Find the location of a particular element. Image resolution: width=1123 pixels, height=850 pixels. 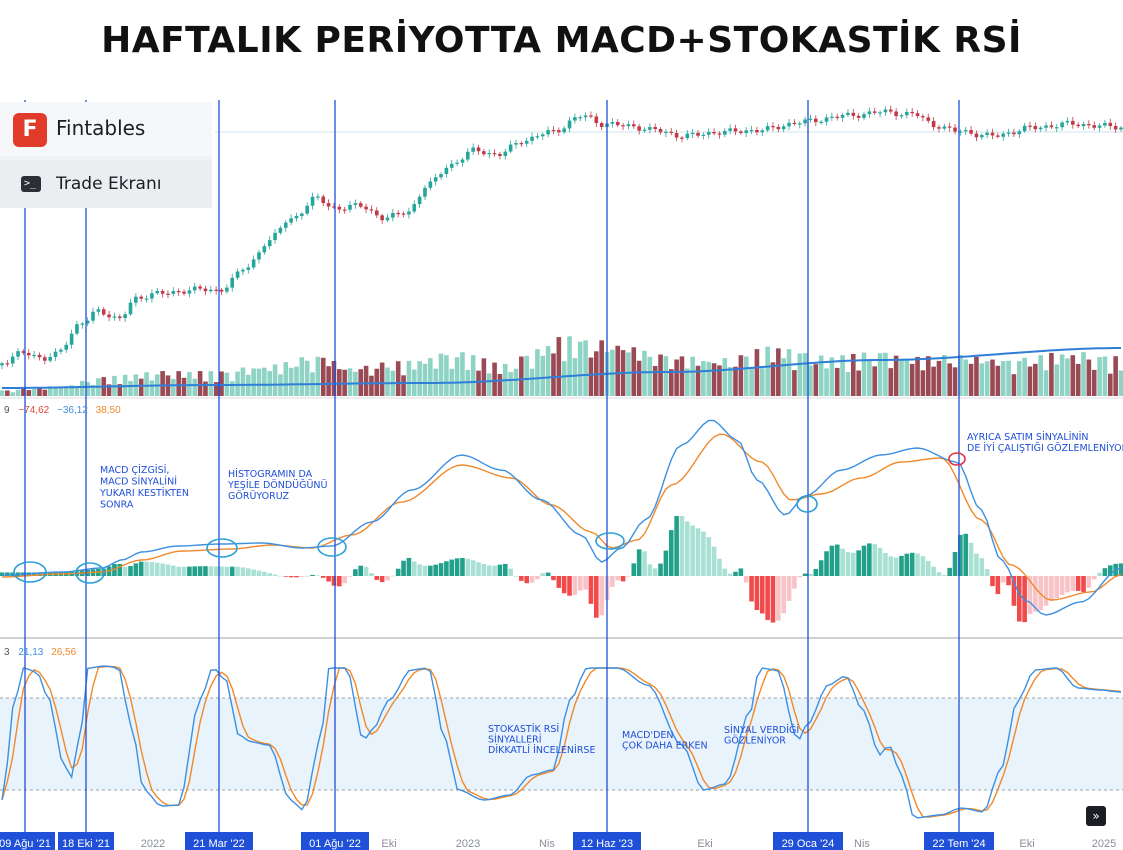

x-highlight-bg is located at coordinates (27, 841).